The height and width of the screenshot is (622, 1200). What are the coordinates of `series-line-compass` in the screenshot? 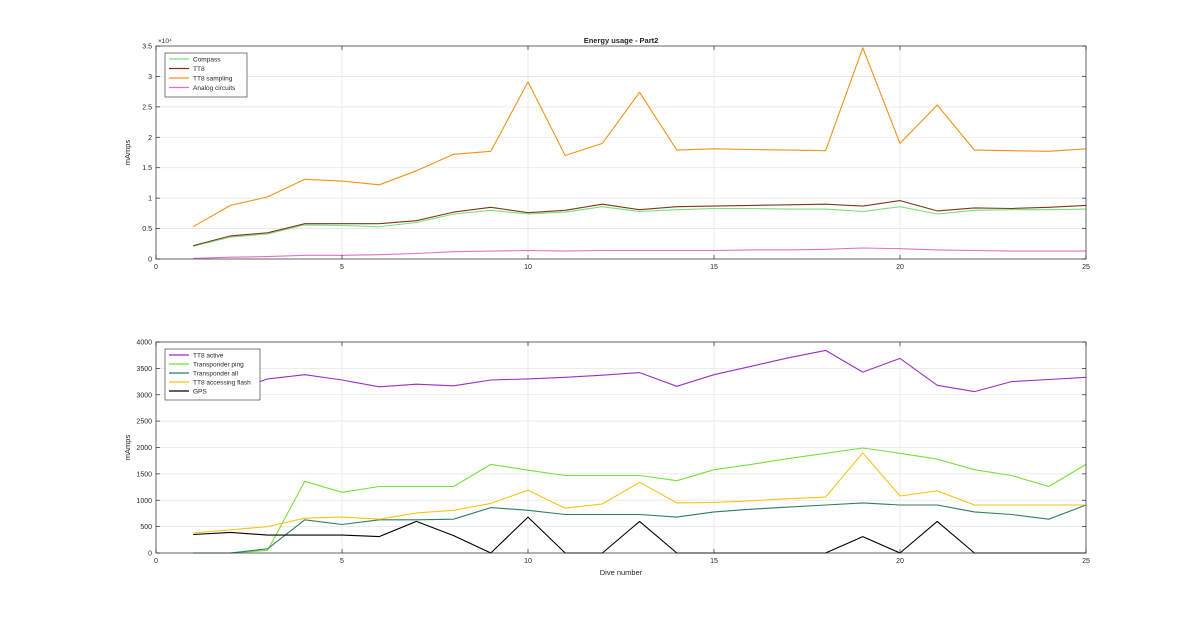 It's located at (640, 226).